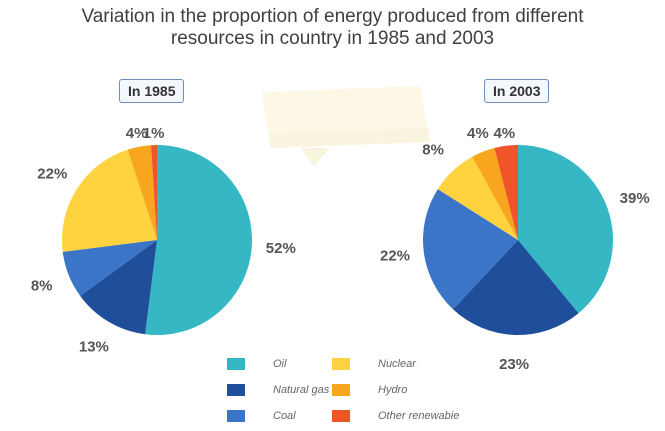  I want to click on pie-1985-label-other-renewable: 1%, so click(154, 133).